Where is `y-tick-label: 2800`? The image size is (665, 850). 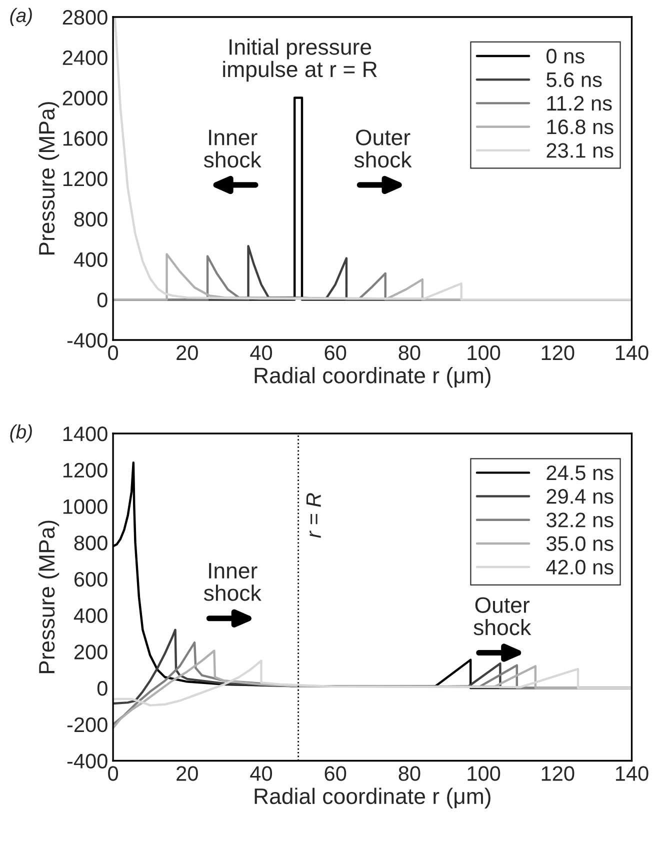 y-tick-label: 2800 is located at coordinates (85, 17).